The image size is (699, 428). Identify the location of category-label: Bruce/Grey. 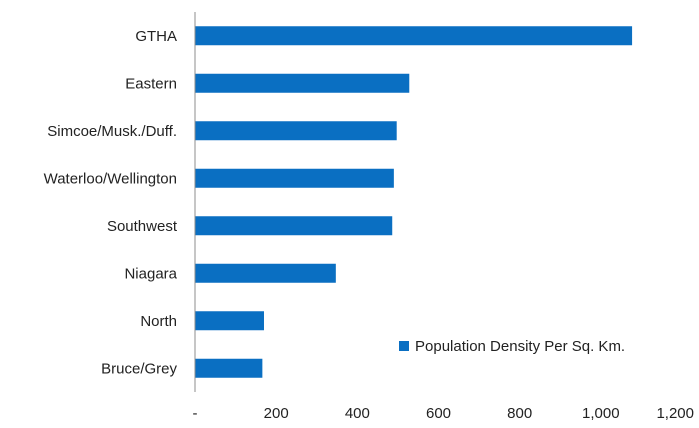
(139, 368).